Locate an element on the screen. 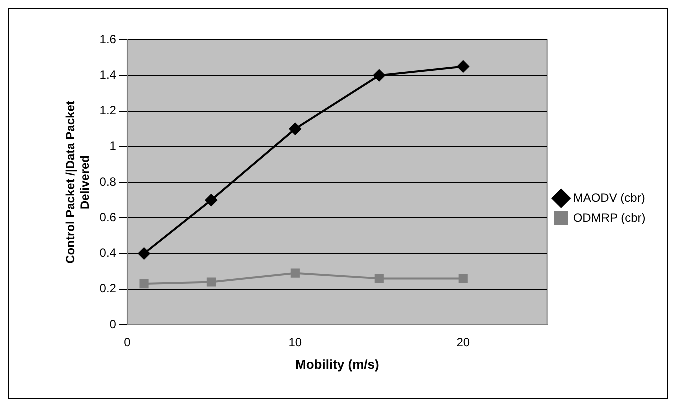  y-axis-title: Control Packet /|Data Packet Delivered is located at coordinates (78, 182).